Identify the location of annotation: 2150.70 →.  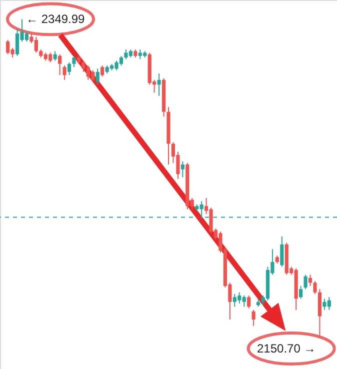
(286, 349).